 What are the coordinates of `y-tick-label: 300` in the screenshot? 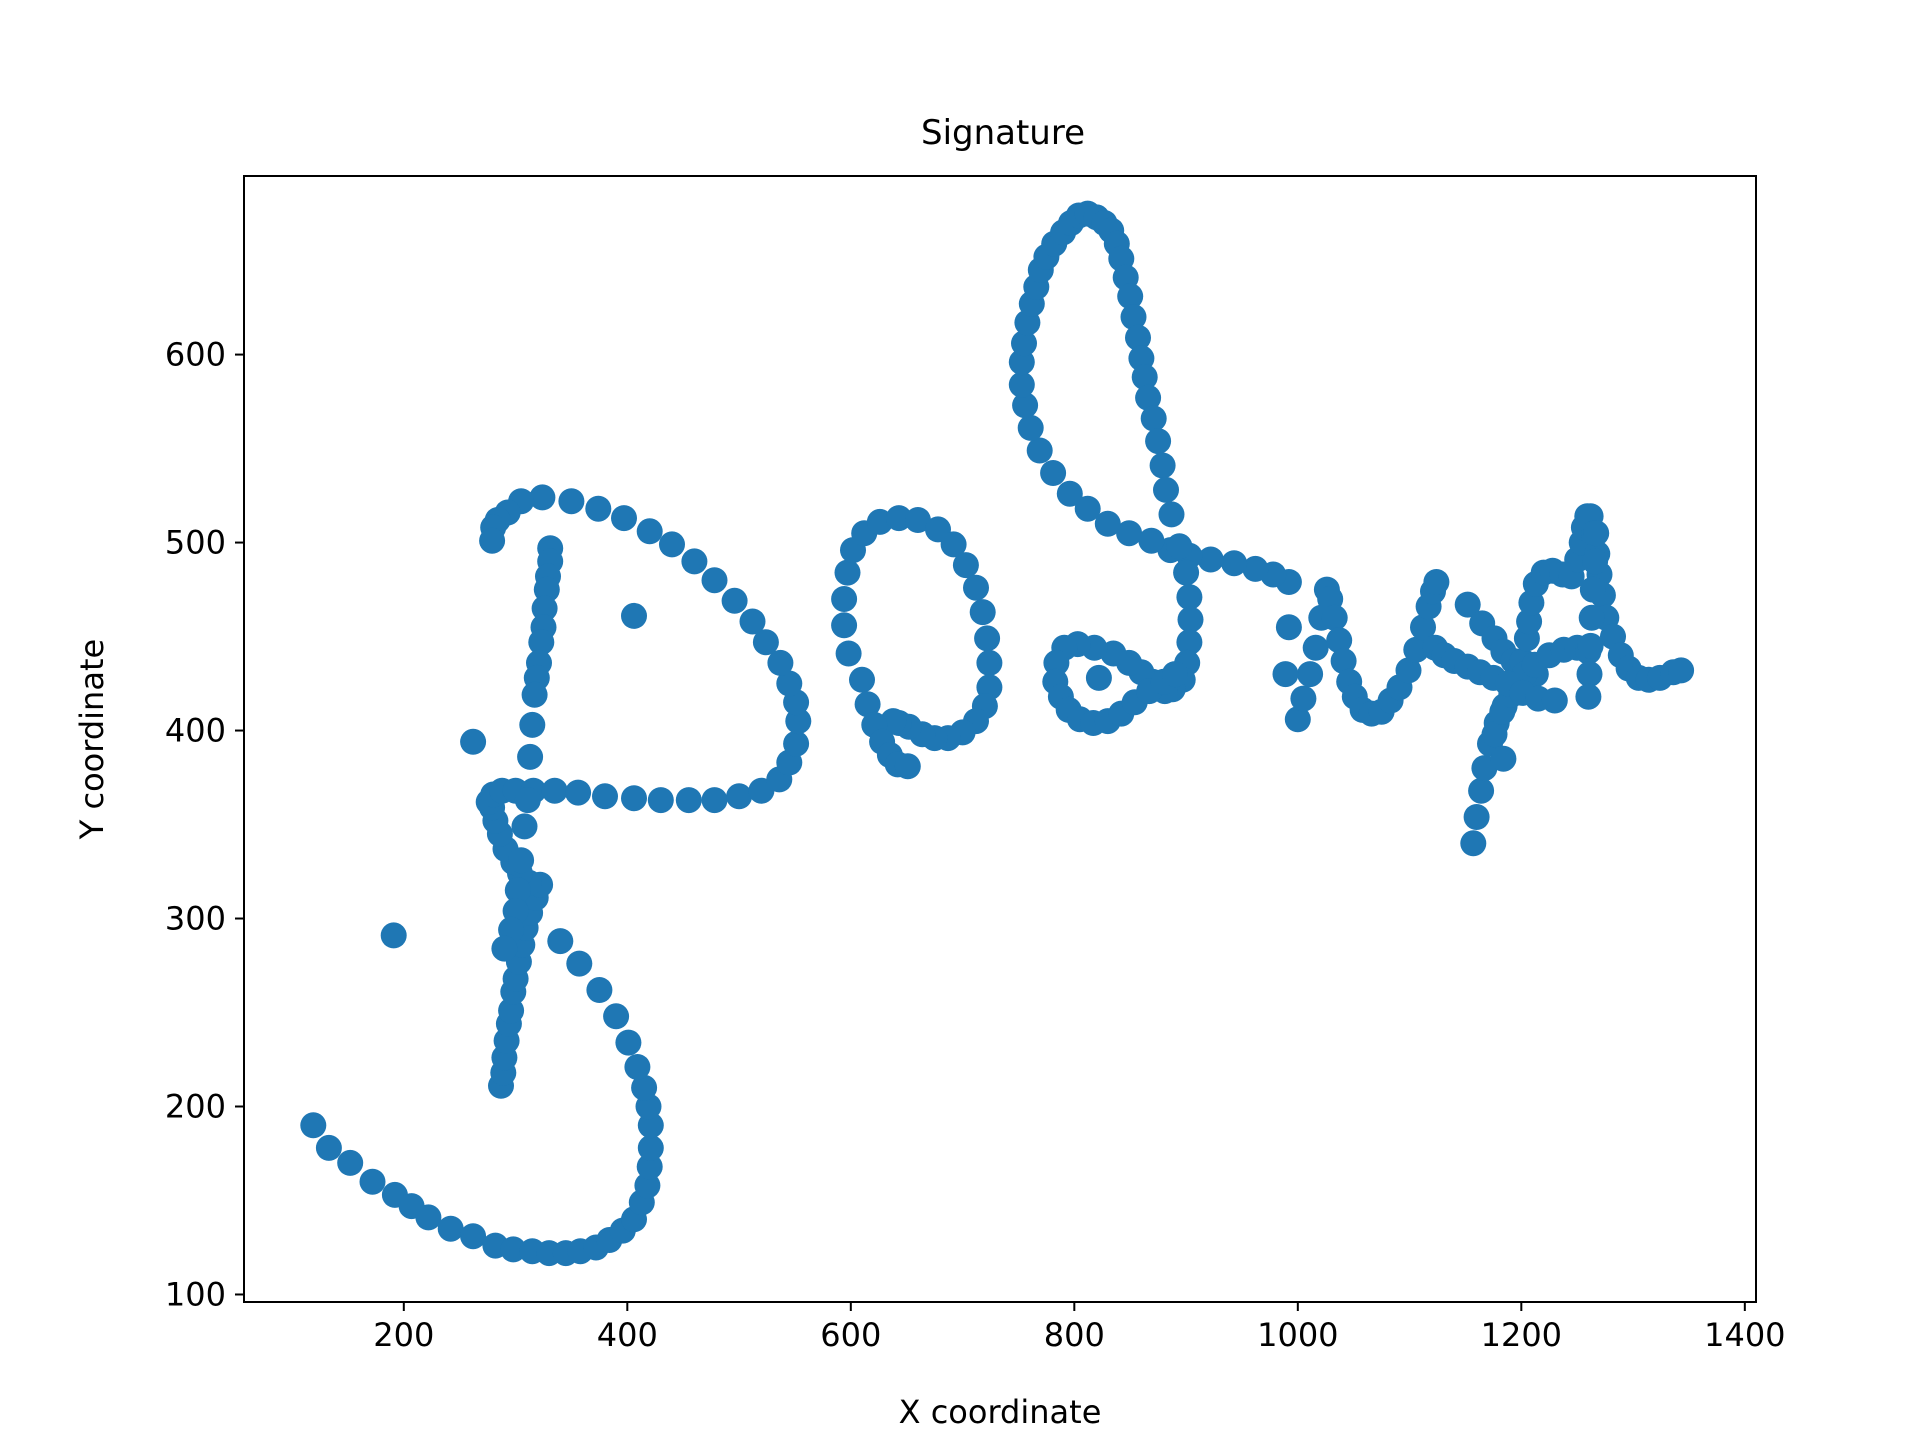 It's located at (195, 919).